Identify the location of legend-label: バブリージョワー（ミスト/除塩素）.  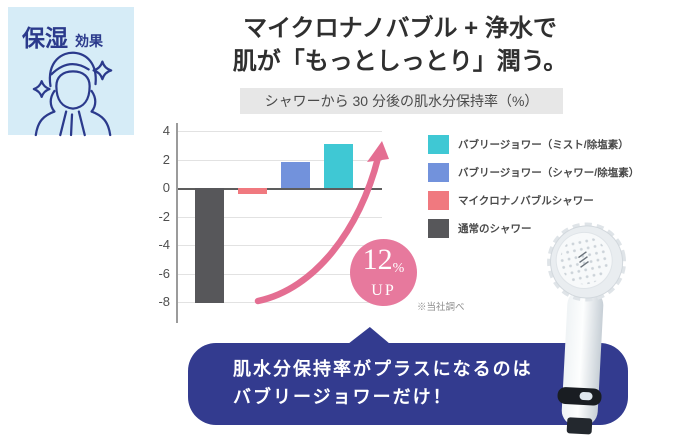
(543, 145).